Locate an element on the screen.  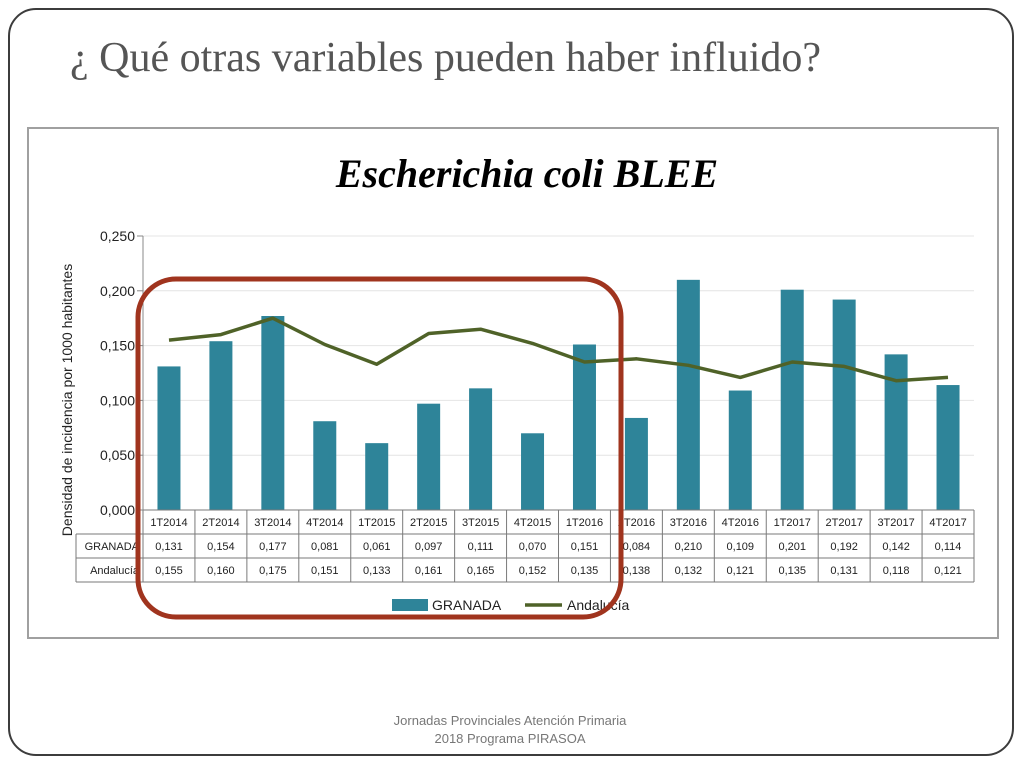
data-label: 0,160 is located at coordinates (221, 571).